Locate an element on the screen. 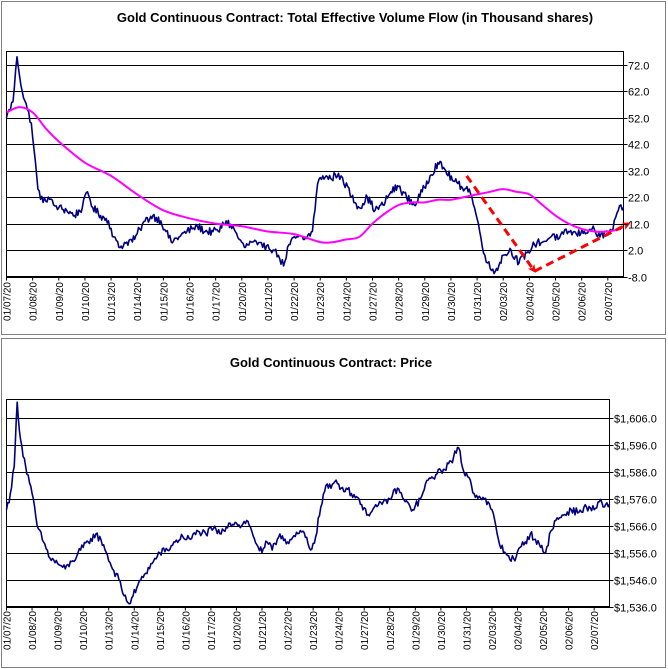 The height and width of the screenshot is (669, 668). y-tick-label: 62.0 is located at coordinates (638, 93).